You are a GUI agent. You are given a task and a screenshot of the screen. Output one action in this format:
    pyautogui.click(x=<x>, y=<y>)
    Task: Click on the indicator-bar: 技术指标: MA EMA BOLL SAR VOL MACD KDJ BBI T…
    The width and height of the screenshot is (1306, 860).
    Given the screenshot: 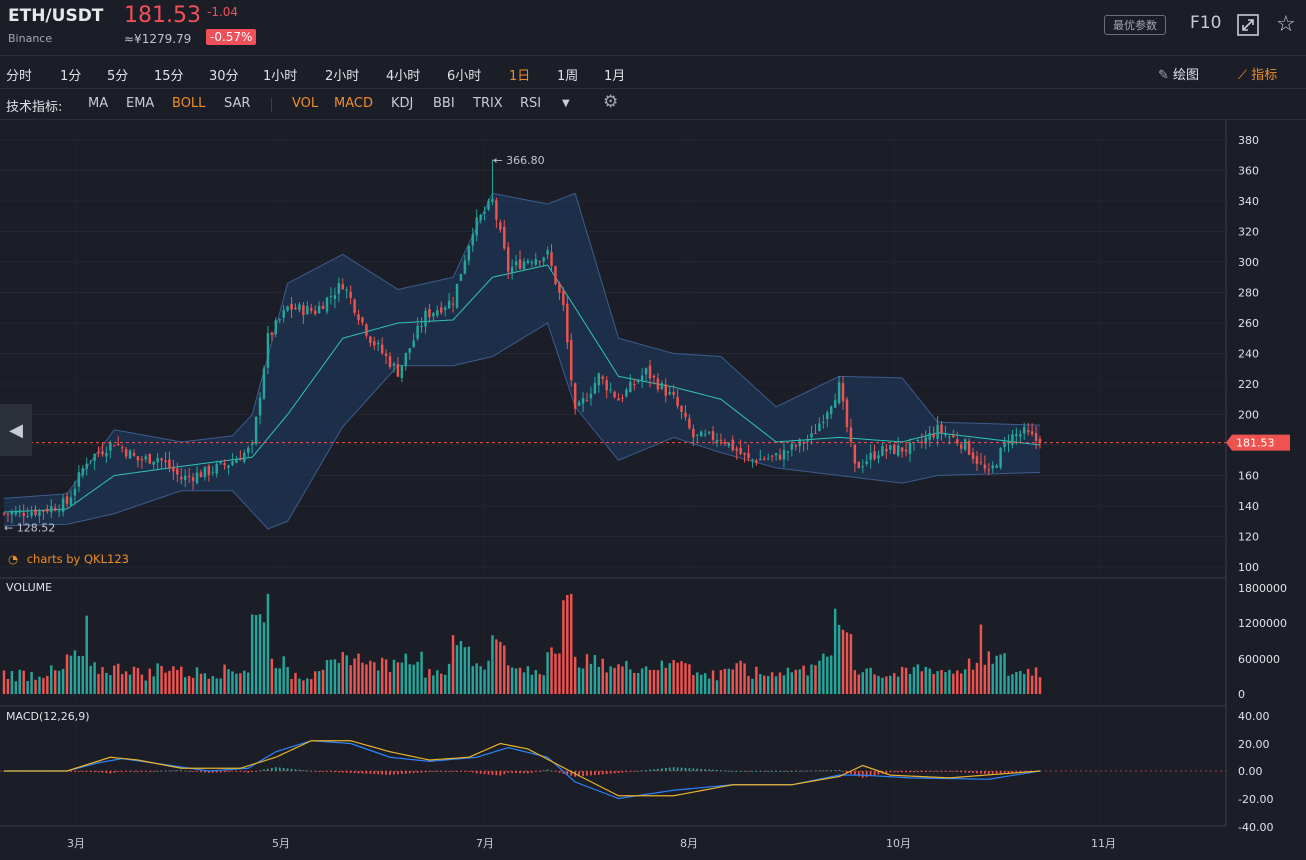 What is the action you would take?
    pyautogui.click(x=653, y=104)
    